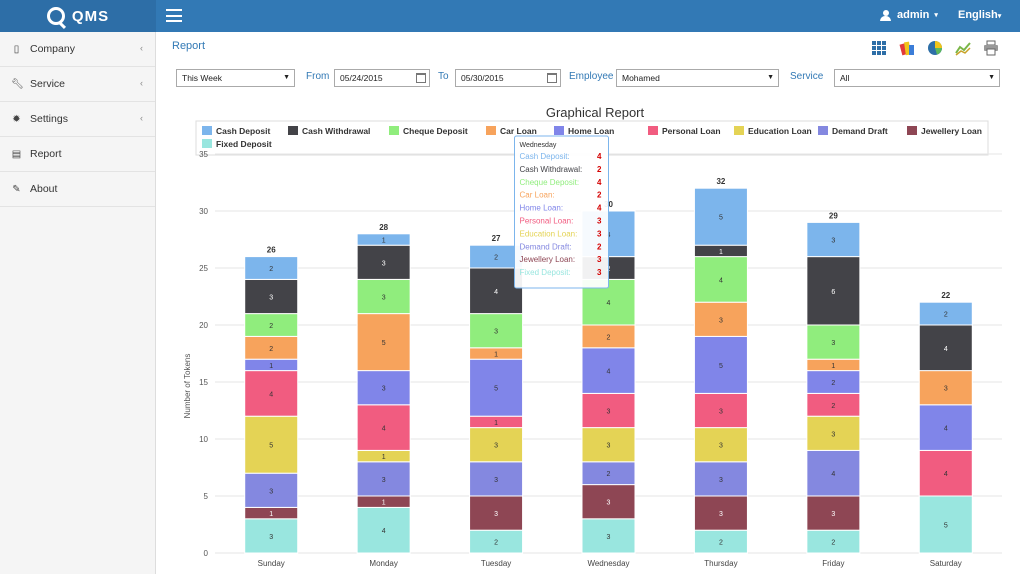 The width and height of the screenshot is (1020, 574). I want to click on print-icon, so click(991, 48).